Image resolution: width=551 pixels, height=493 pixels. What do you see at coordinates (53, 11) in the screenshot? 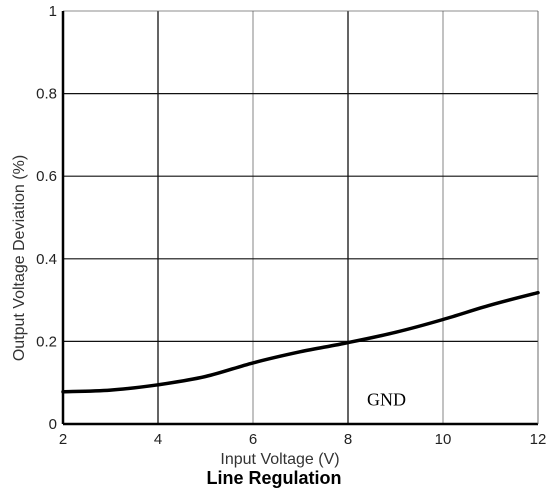
I see `y-tick-label: 1` at bounding box center [53, 11].